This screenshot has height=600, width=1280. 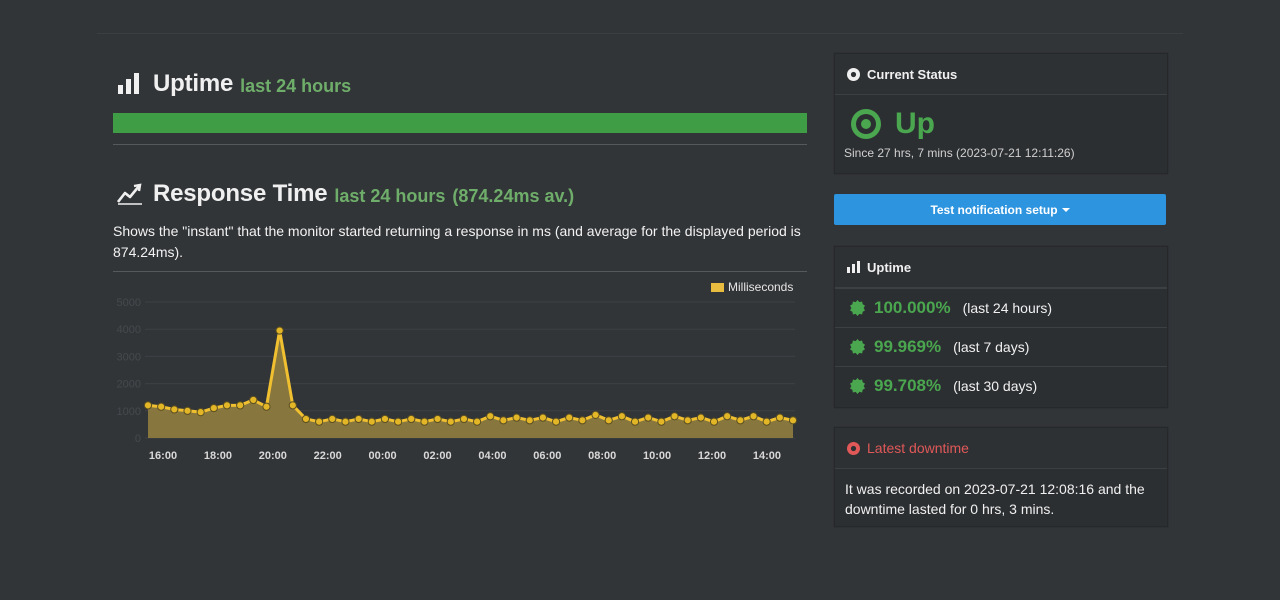 What do you see at coordinates (717, 287) in the screenshot?
I see `legend-swatch` at bounding box center [717, 287].